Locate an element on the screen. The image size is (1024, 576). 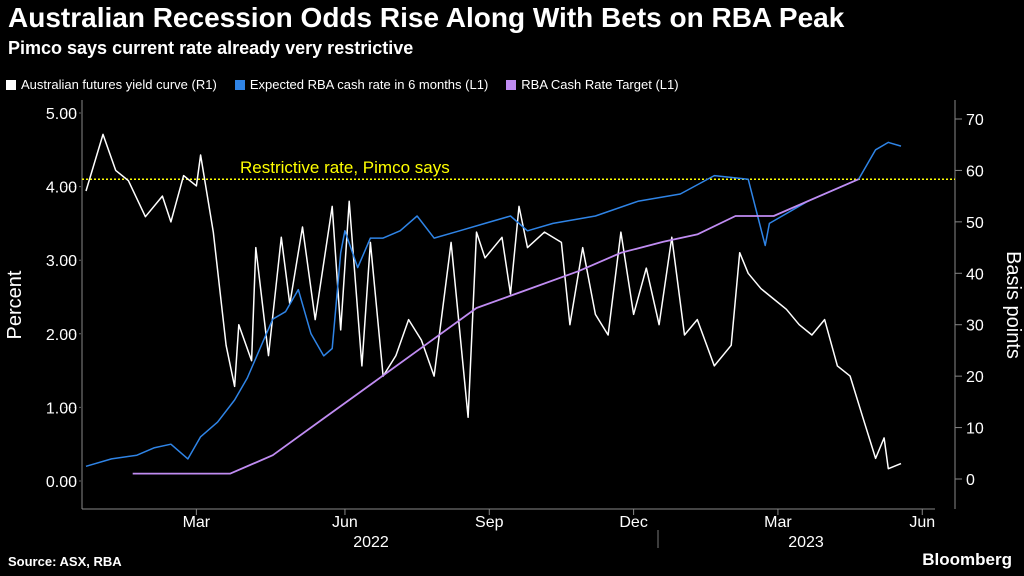
left-tick-label: 0.00 is located at coordinates (61, 482).